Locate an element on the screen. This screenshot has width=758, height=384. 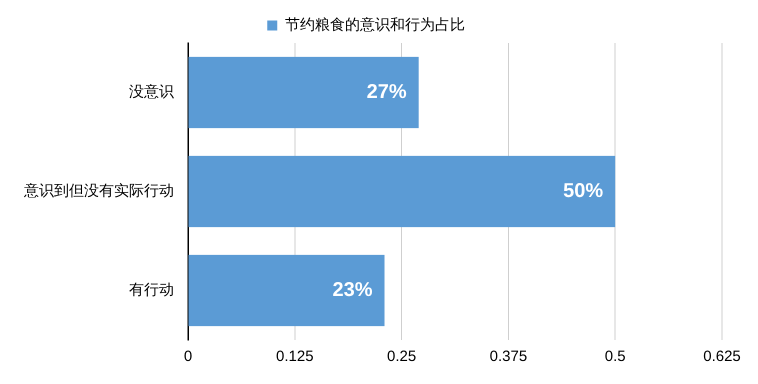
x-tick-label: 0.375 is located at coordinates (509, 357).